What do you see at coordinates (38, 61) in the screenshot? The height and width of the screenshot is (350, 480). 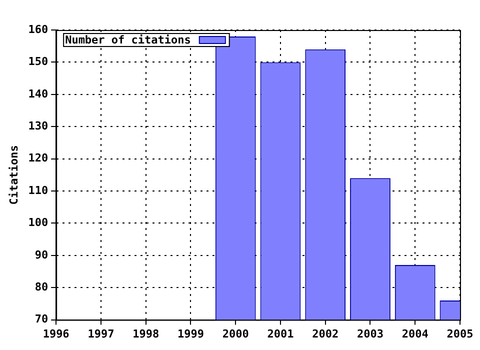 I see `y-tick-label: 150` at bounding box center [38, 61].